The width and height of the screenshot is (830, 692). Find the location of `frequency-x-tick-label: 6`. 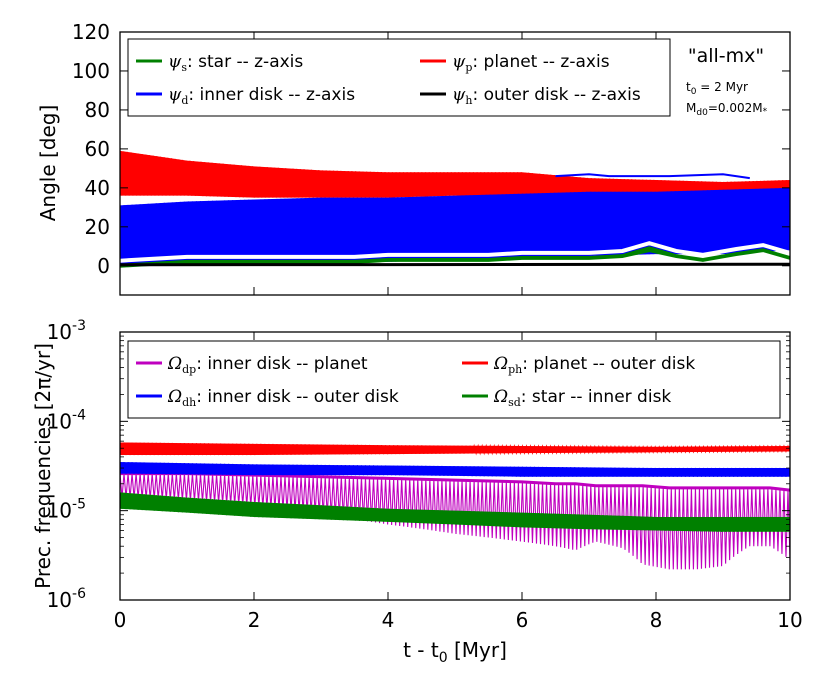

frequency-x-tick-label: 6 is located at coordinates (522, 620).